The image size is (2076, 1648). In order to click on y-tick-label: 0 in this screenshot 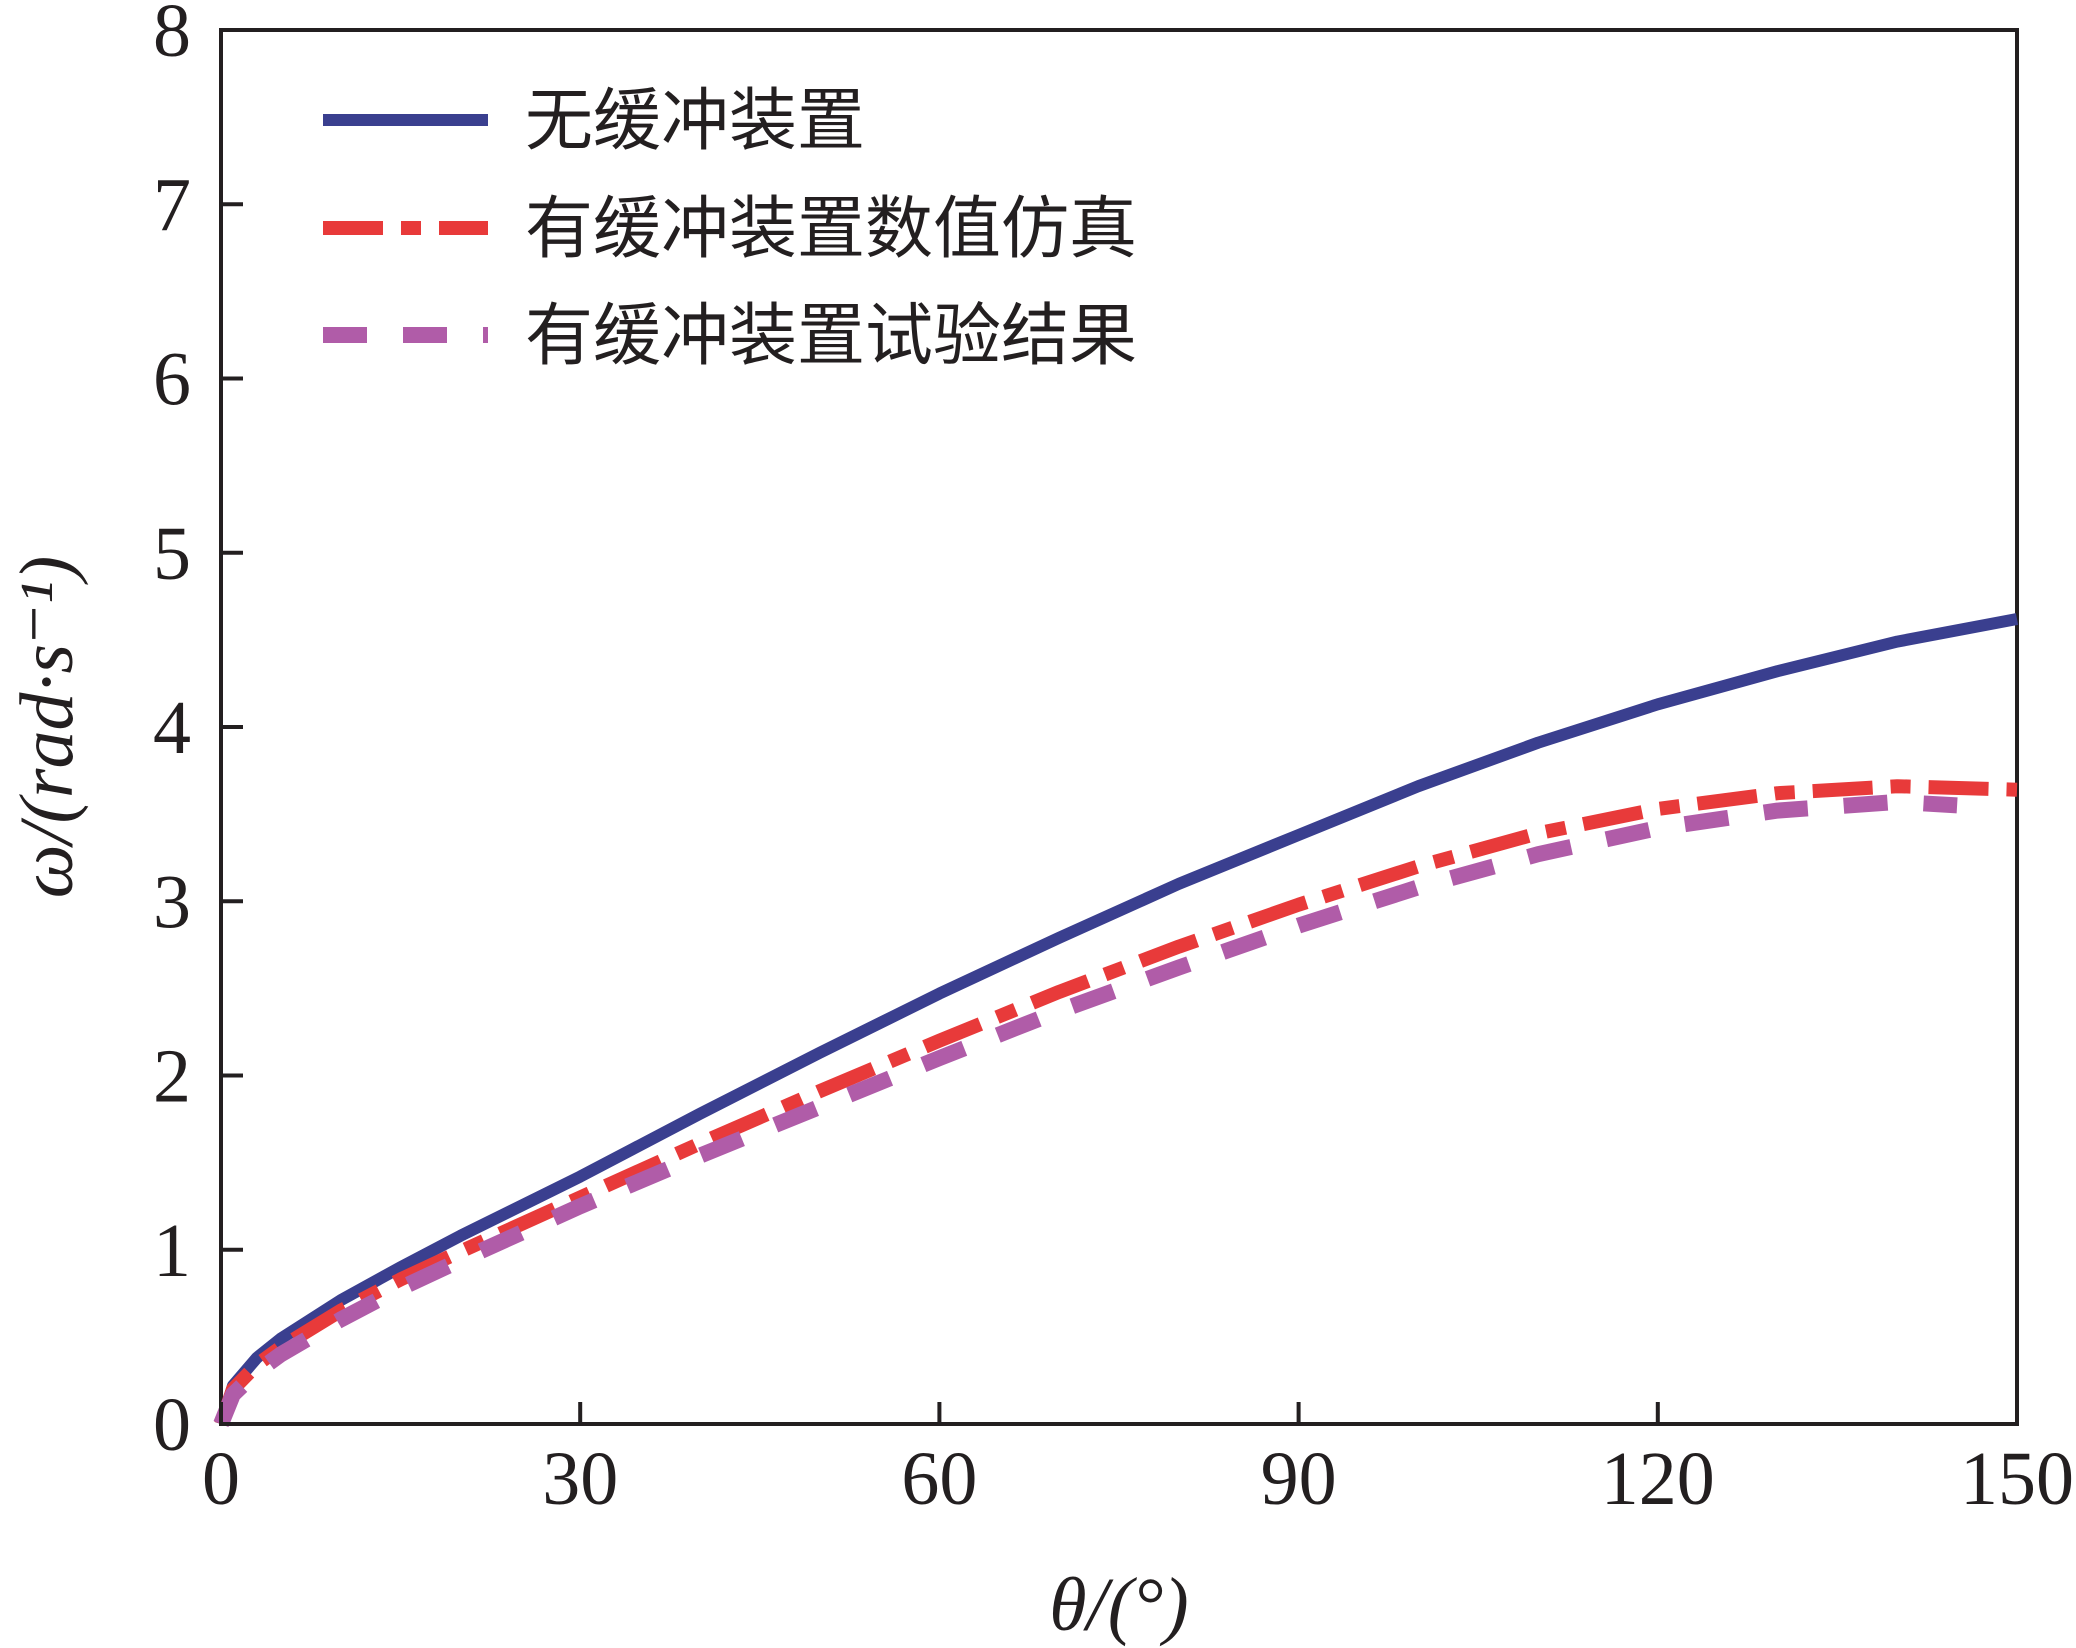, I will do `click(172, 1425)`.